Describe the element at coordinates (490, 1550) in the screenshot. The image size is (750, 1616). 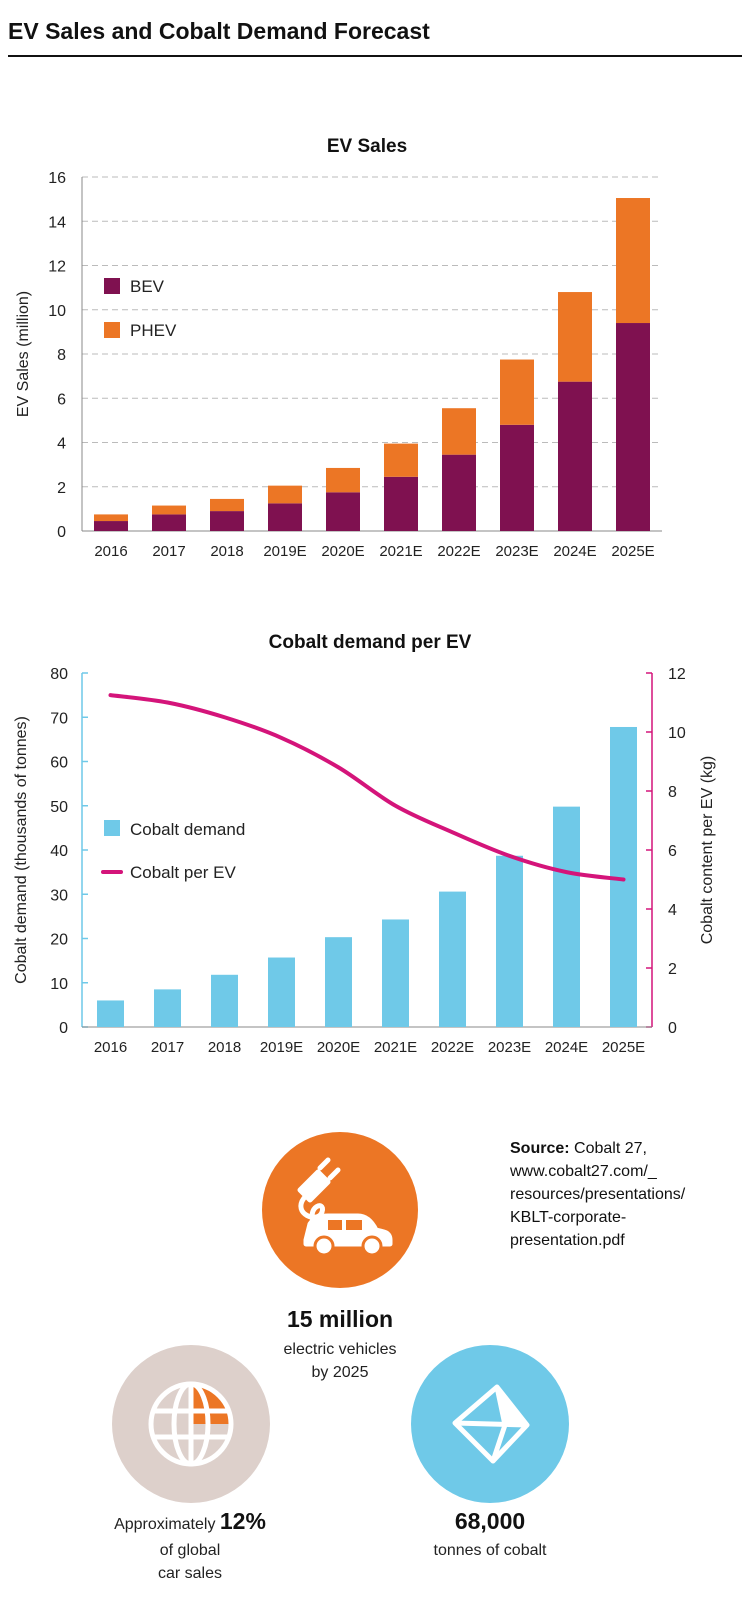
I see `cobalt-stat-line1: tonnes of cobalt` at that location.